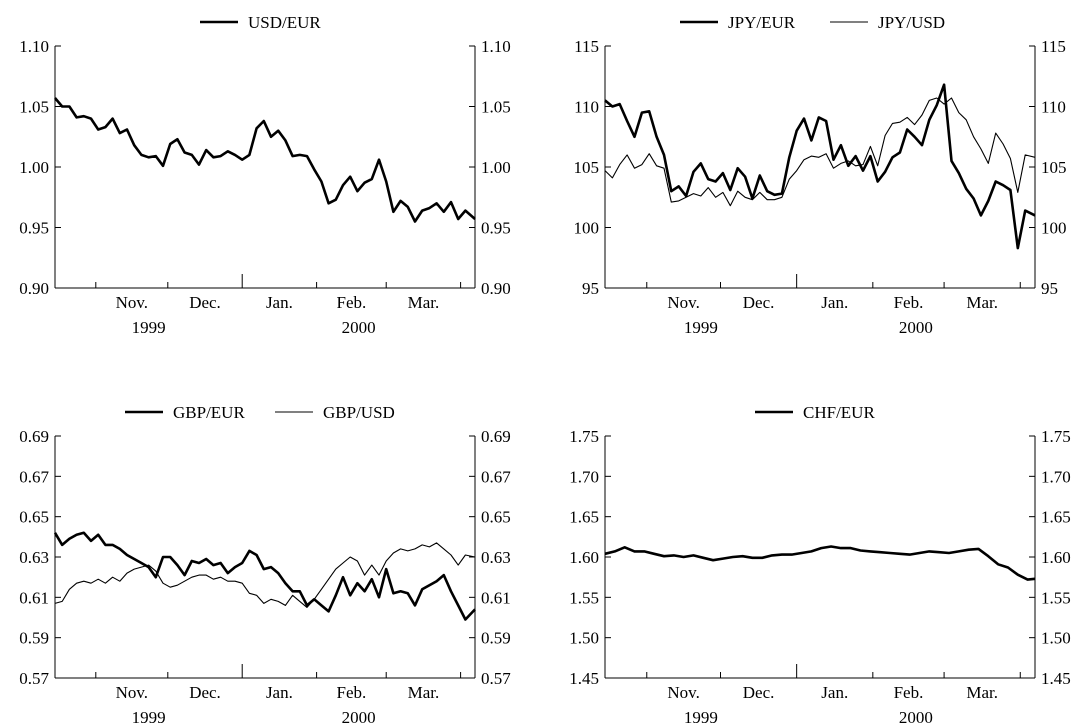  What do you see at coordinates (911, 22) in the screenshot?
I see `legend-label: JPY/USD` at bounding box center [911, 22].